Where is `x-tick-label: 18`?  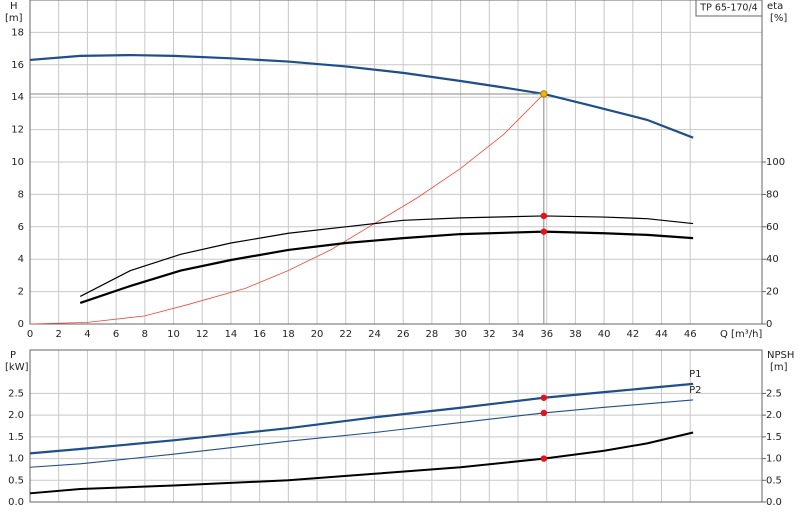
x-tick-label: 18 is located at coordinates (288, 334).